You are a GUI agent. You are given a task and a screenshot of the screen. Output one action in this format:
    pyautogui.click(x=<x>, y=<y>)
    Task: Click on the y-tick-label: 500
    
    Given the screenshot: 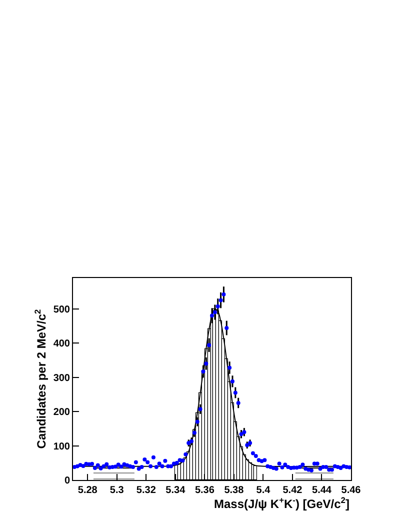 What is the action you would take?
    pyautogui.click(x=61, y=310)
    